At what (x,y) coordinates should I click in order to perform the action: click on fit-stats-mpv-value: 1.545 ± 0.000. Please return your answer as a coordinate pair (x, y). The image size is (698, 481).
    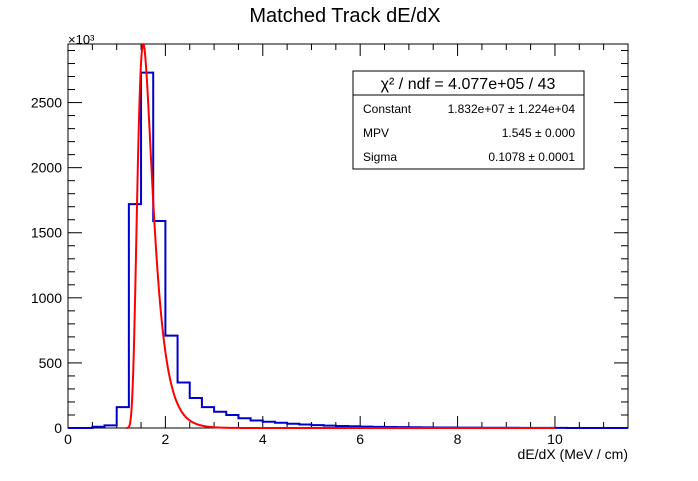
    Looking at the image, I should click on (539, 133).